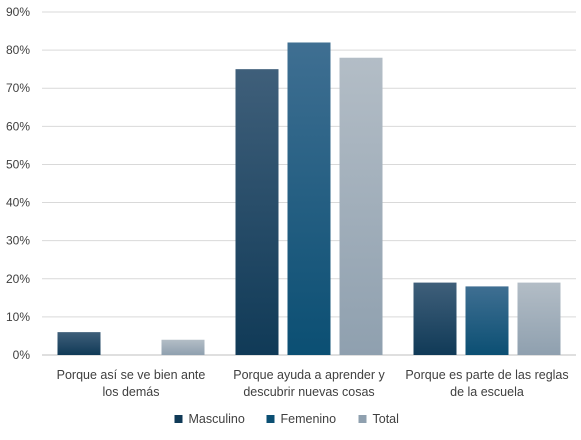 This screenshot has width=581, height=440. What do you see at coordinates (131, 383) in the screenshot?
I see `category-label: Porque así se ve bien ante los demás` at bounding box center [131, 383].